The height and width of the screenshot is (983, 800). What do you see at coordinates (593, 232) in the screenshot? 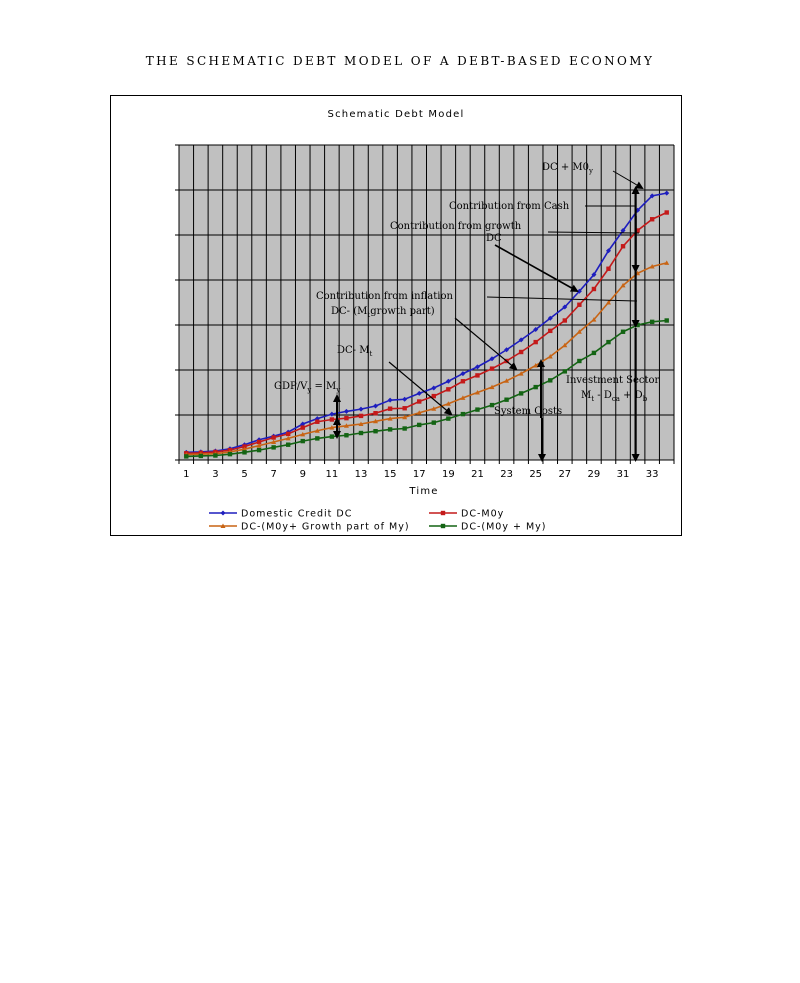
I see `leader-growth` at bounding box center [593, 232].